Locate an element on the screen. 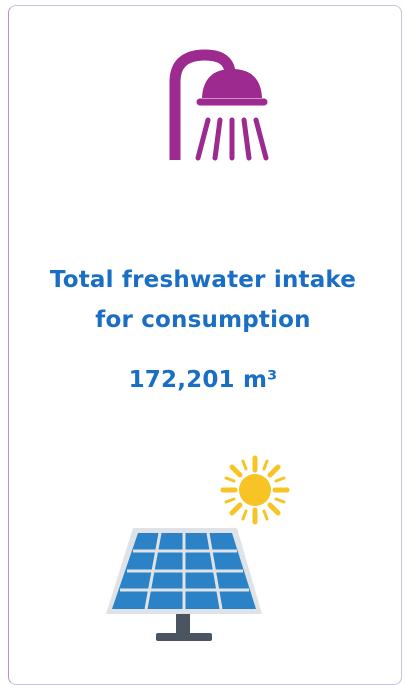 The image size is (406, 685). title-line: for consumption is located at coordinates (203, 320).